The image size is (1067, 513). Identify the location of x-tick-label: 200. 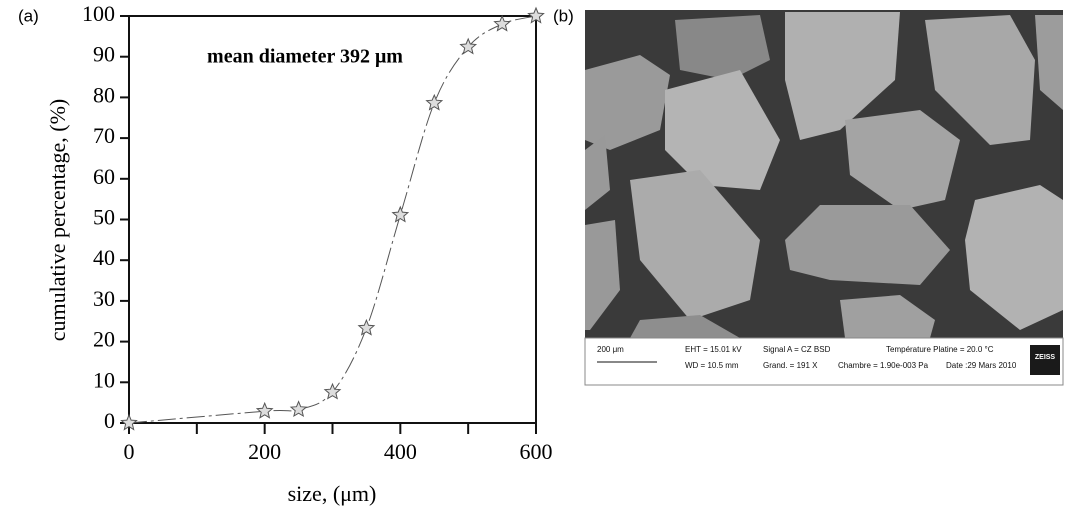
(264, 451).